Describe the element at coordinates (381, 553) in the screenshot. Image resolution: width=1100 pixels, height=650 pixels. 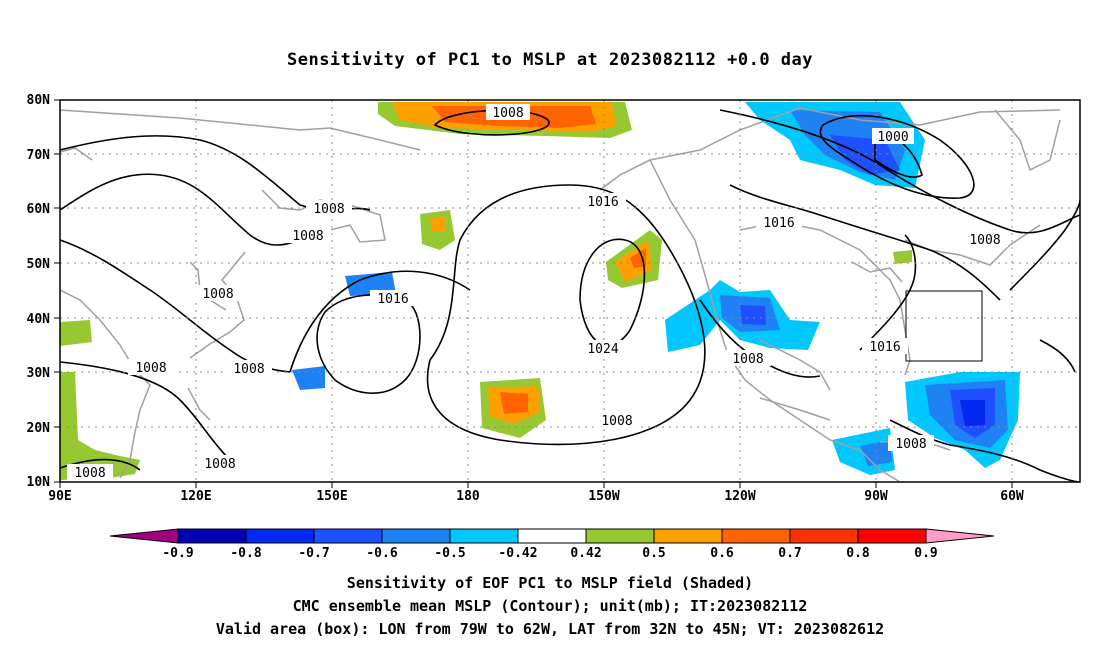
I see `colorbar-label: -0.6` at that location.